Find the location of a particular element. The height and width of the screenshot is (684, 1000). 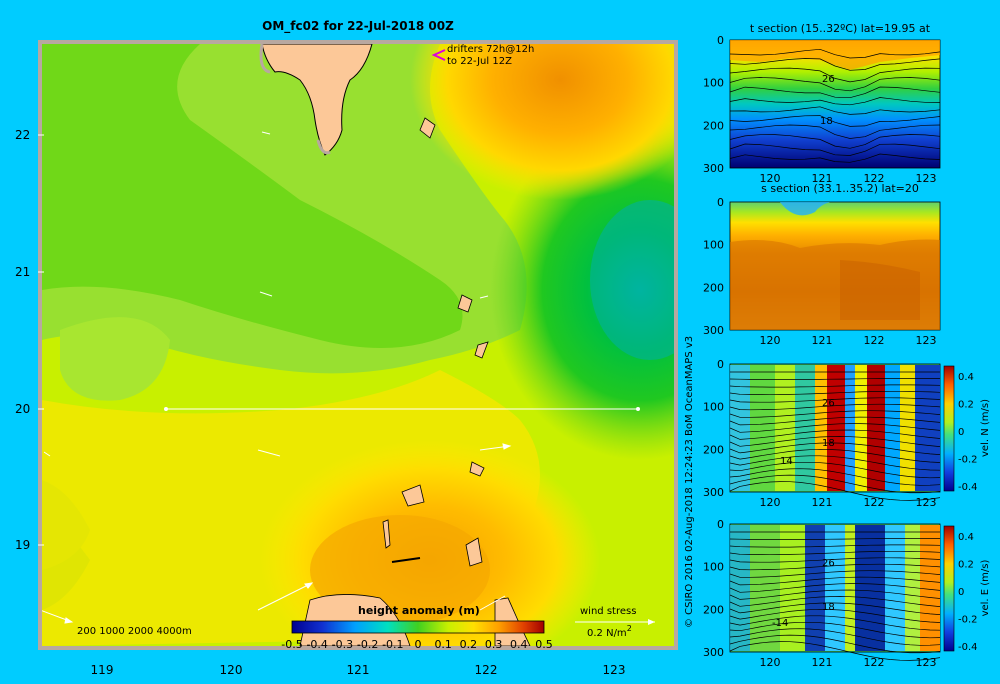

colorbar-title: height anomaly (m) is located at coordinates (419, 610).